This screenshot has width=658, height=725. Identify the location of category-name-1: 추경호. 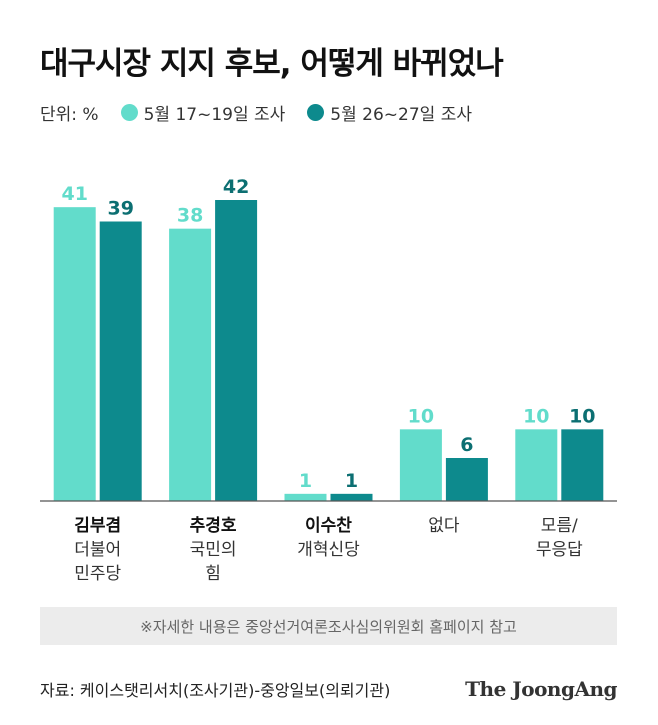
(213, 526).